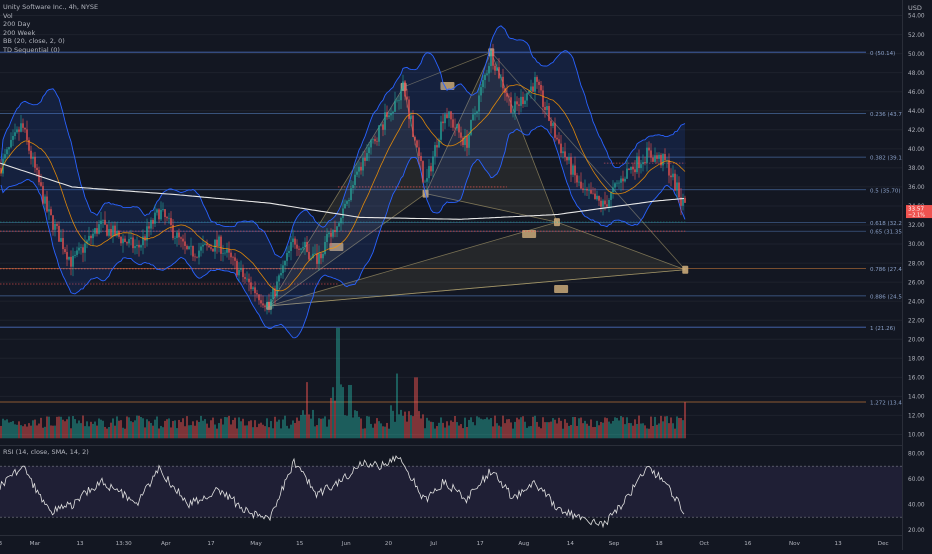 The image size is (932, 554). I want to click on pattern-triangle, so click(491, 137).